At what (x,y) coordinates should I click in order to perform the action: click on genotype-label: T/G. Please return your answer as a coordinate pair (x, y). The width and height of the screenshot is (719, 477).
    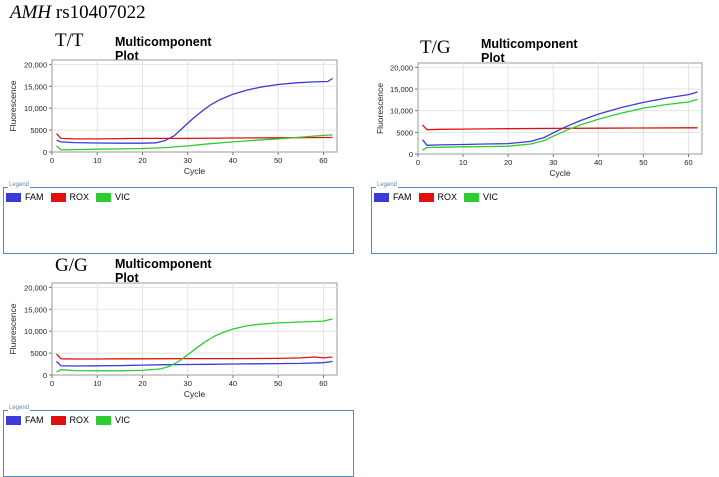
    Looking at the image, I should click on (435, 47).